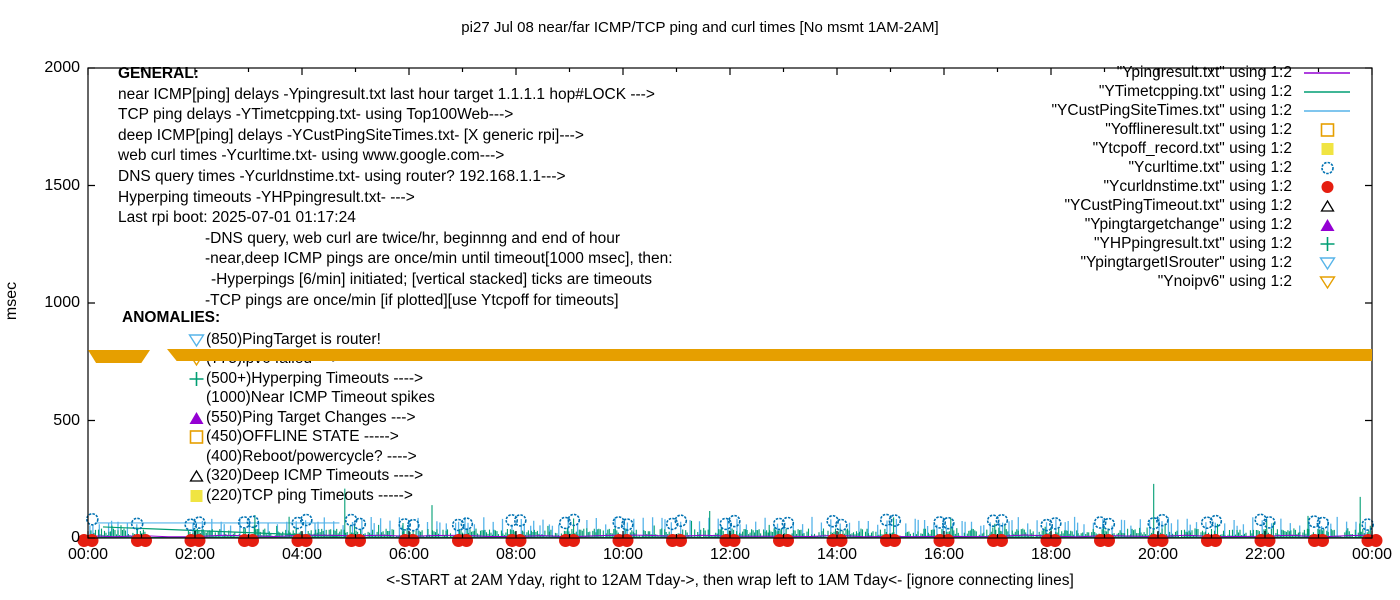 The width and height of the screenshot is (1400, 600). I want to click on open-inv-triangle-icon, so click(196, 340).